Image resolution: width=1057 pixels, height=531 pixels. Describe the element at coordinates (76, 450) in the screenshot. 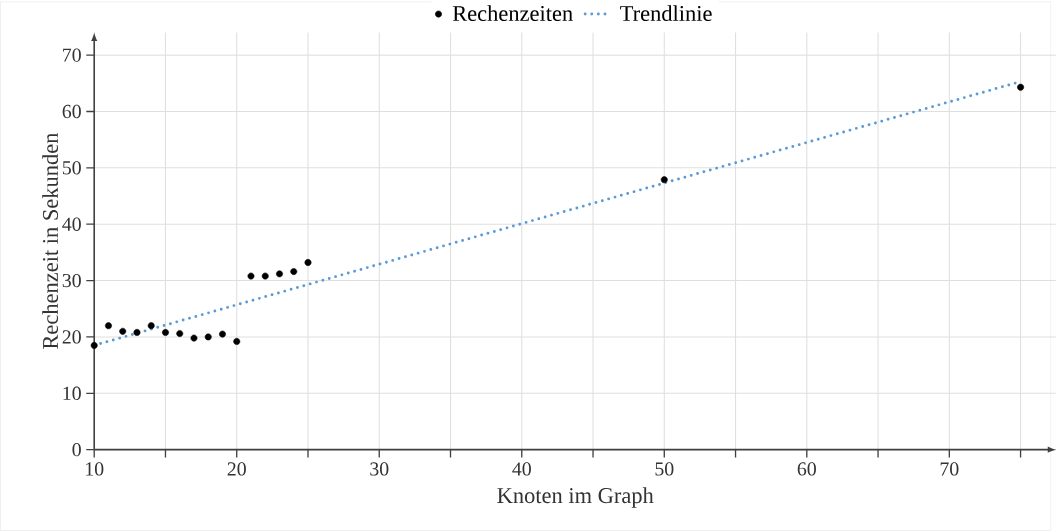

I see `y-tick-label: 0` at that location.